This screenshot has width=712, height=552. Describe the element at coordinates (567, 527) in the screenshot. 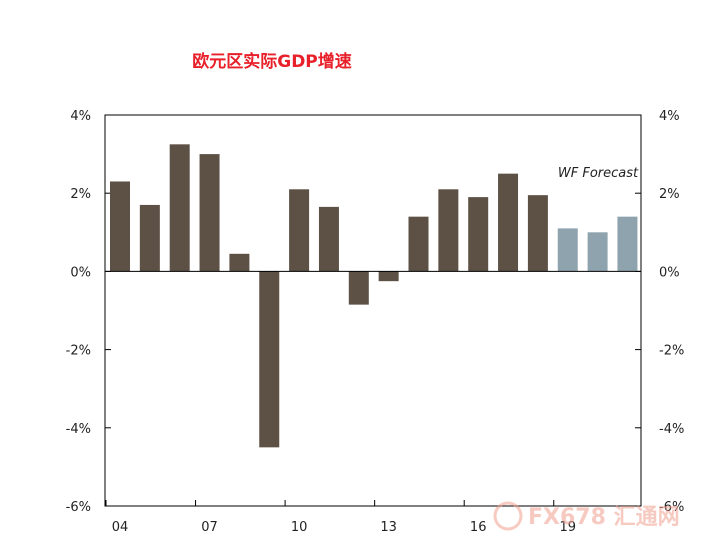

I see `x-tick-label: 19` at that location.